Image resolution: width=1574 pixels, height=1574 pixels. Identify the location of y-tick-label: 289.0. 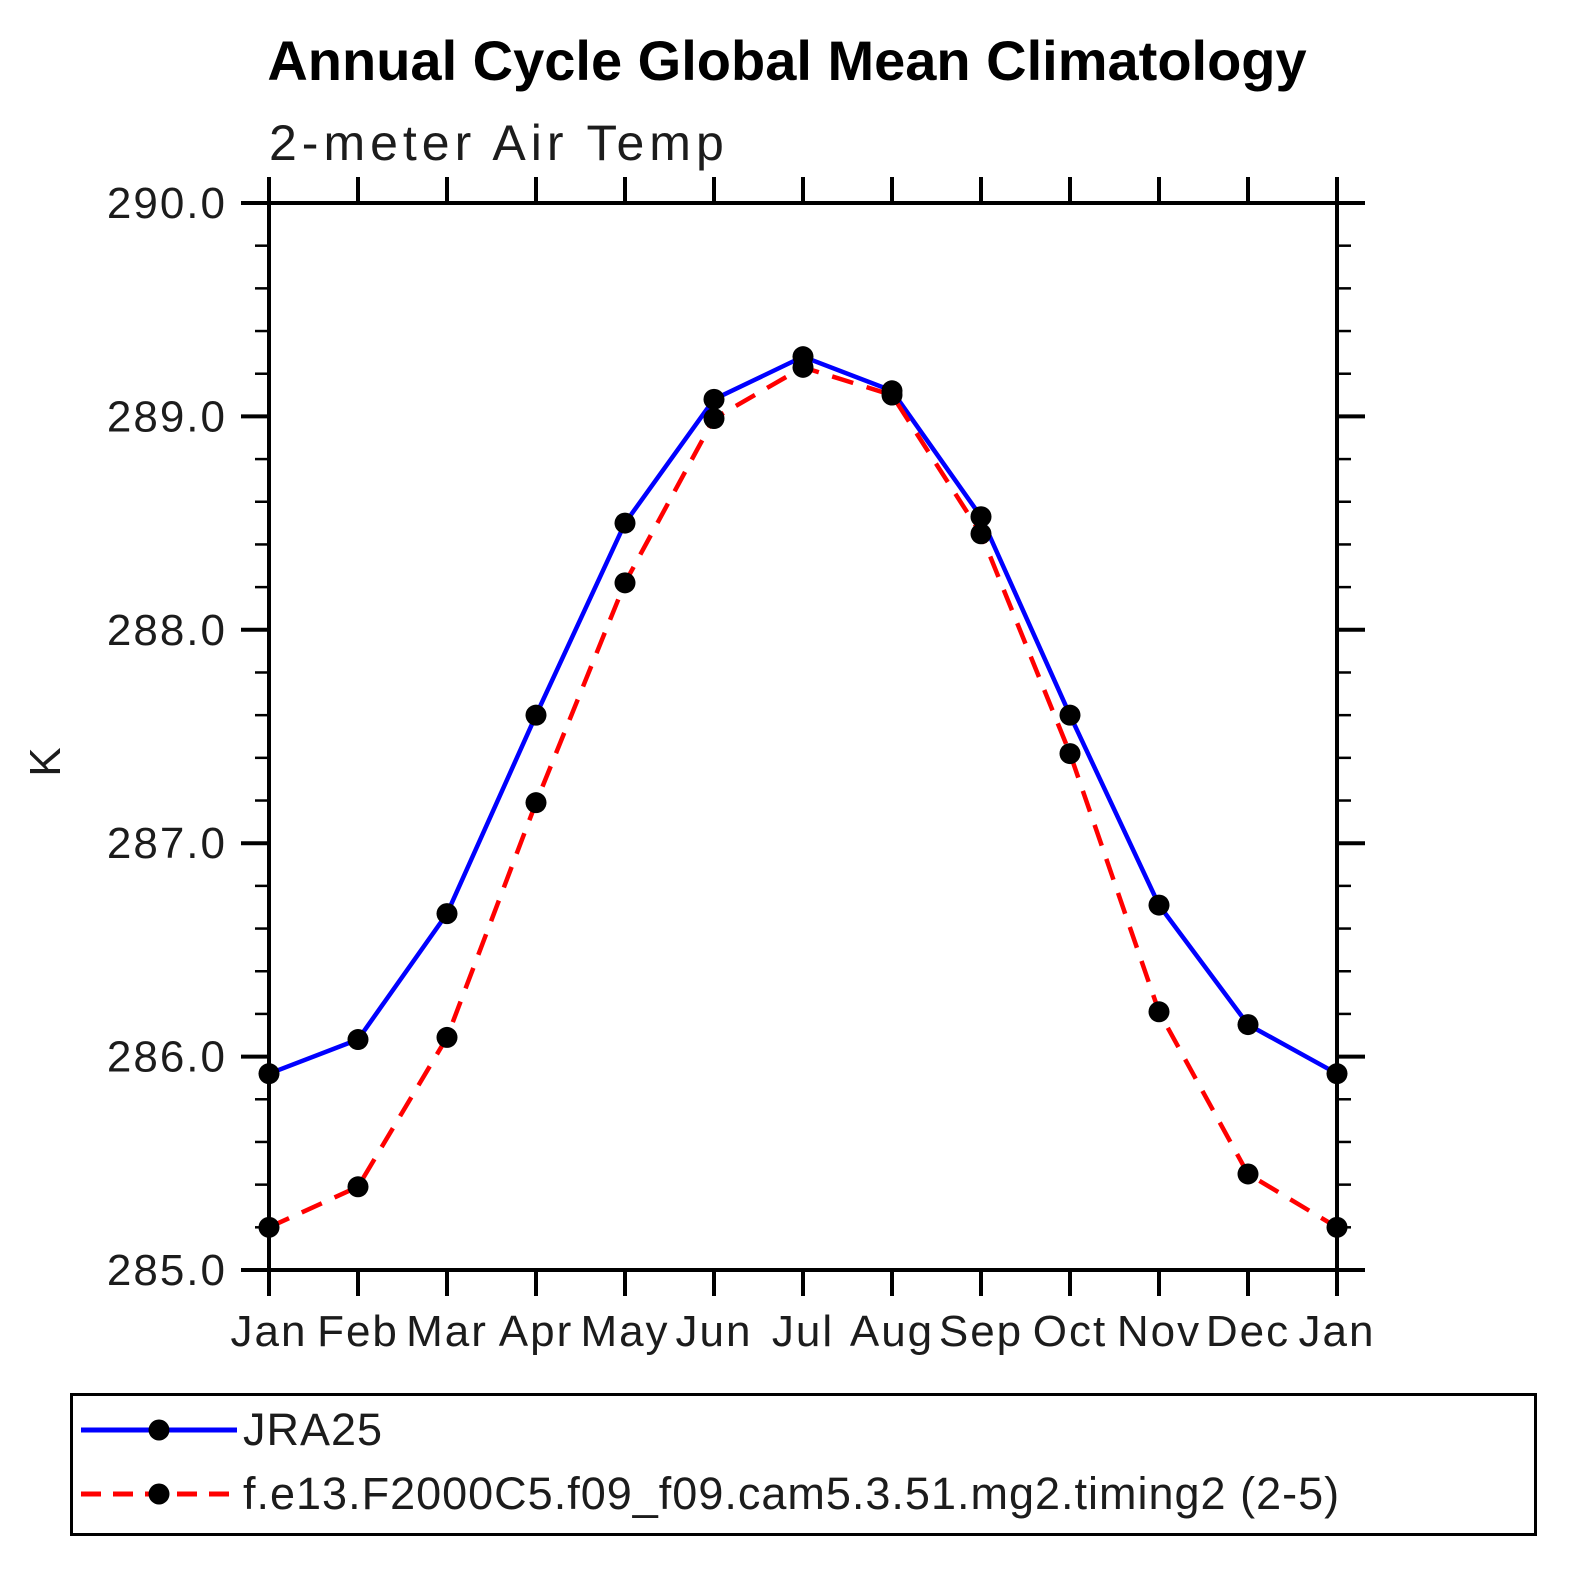
(167, 416).